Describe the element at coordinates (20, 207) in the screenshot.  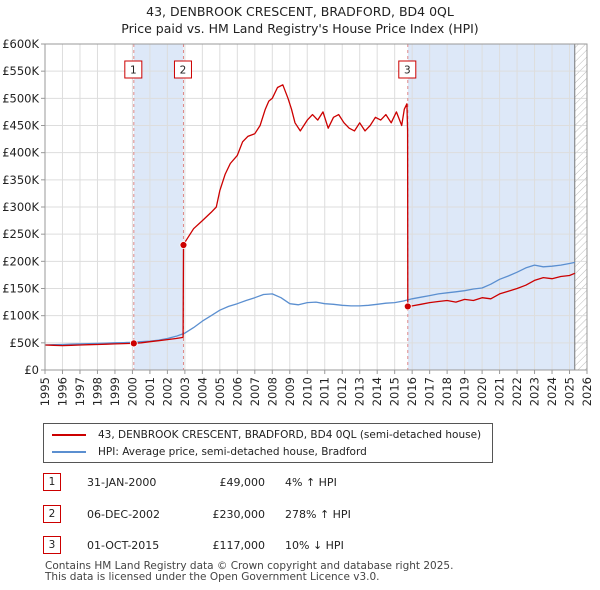
I see `y-tick-label: £300K` at that location.